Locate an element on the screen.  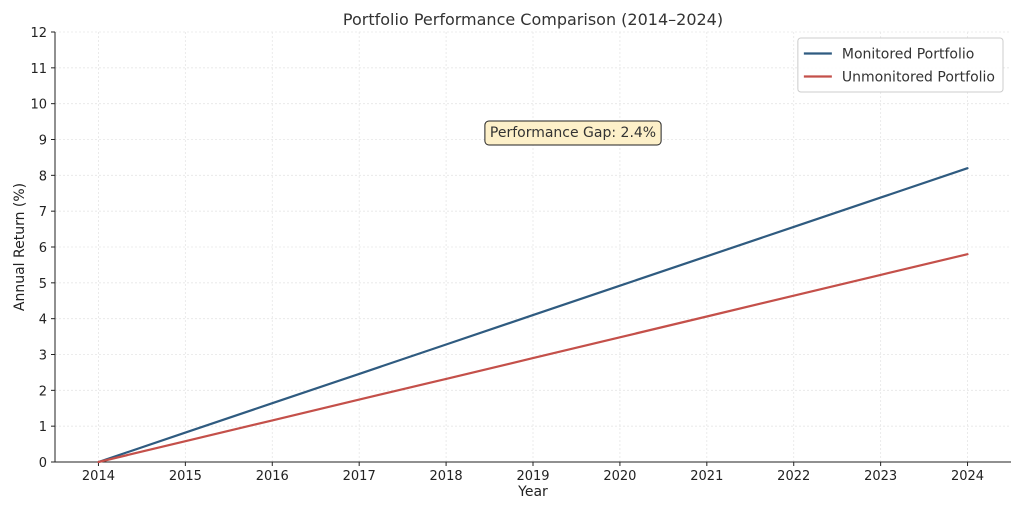
y-tick-label: 9 is located at coordinates (43, 141).